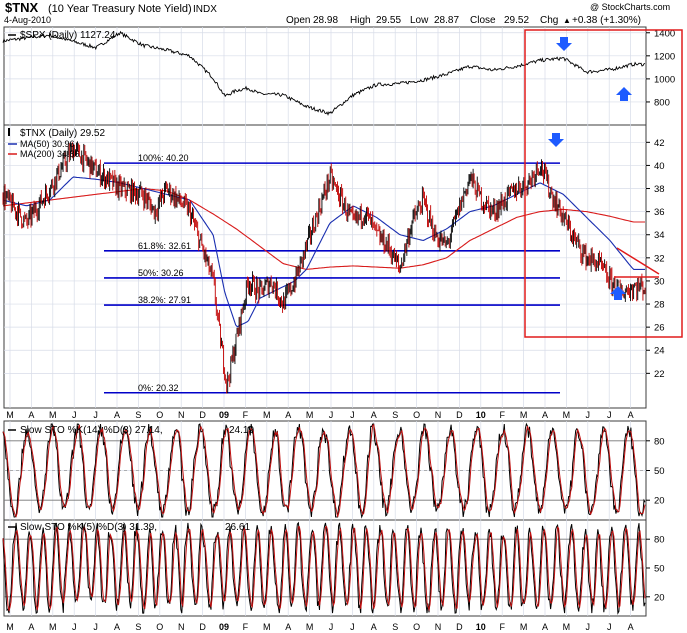 This screenshot has width=687, height=633. What do you see at coordinates (324, 73) in the screenshot?
I see `spx-line` at bounding box center [324, 73].